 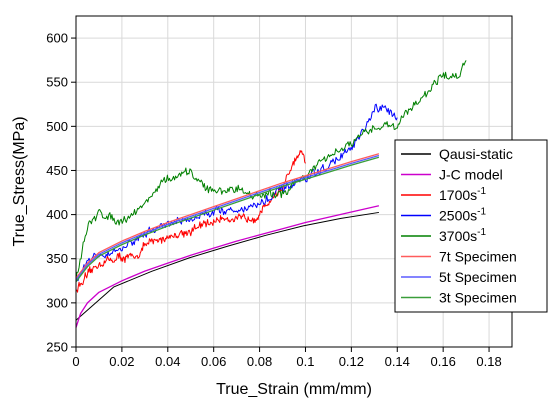 I want to click on legend-box, so click(x=471, y=226).